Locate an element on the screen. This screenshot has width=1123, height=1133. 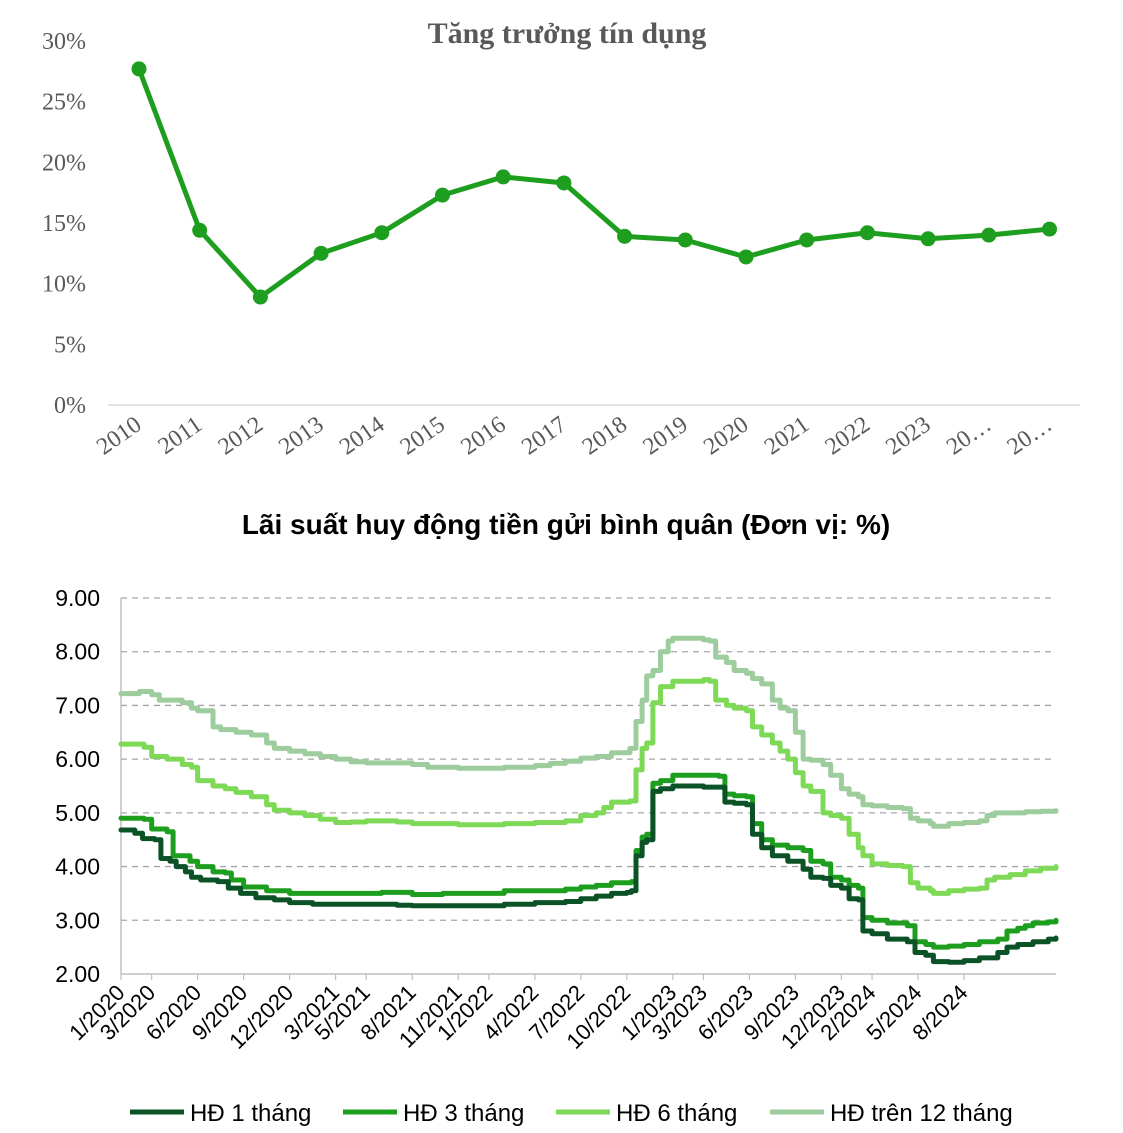
chart1-y-tick-label: 25% is located at coordinates (64, 103).